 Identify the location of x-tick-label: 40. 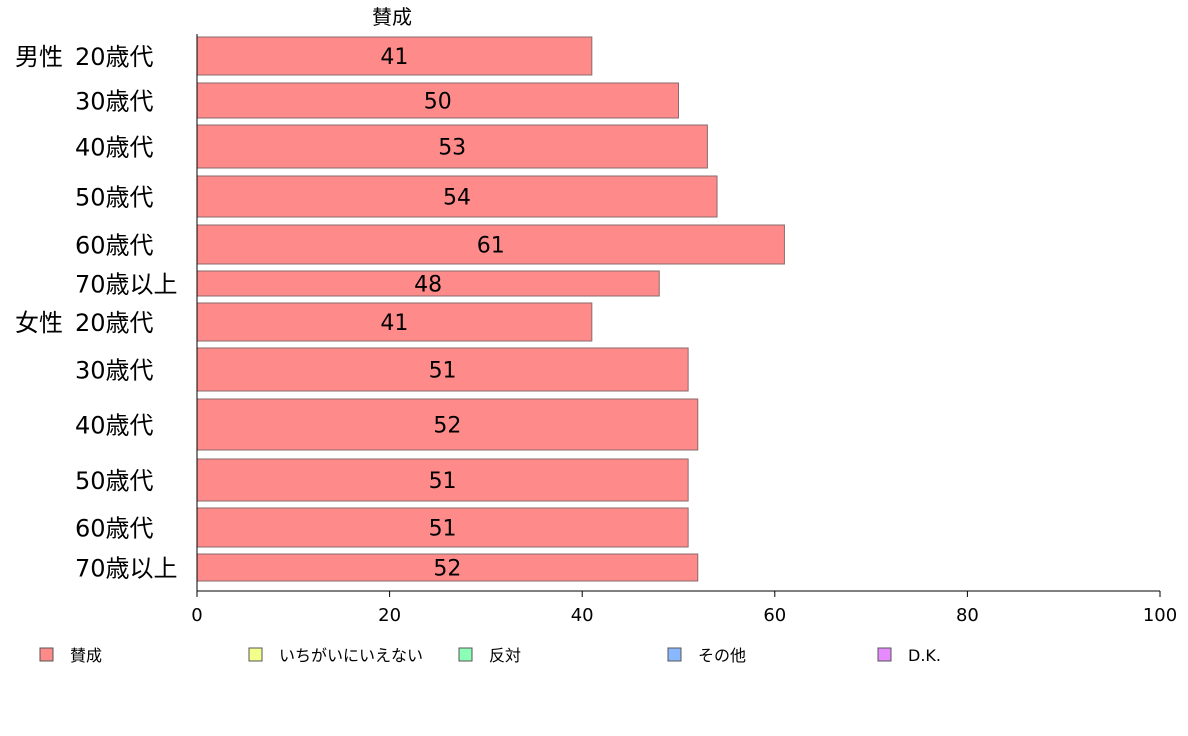
(582, 615).